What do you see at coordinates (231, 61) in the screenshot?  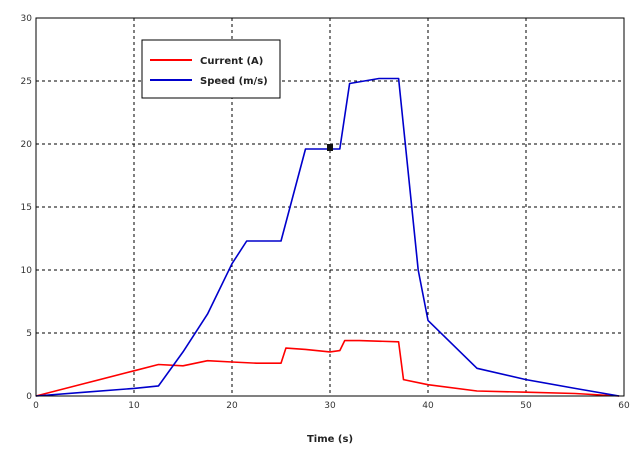 I see `legend-label-current: Current (A)` at bounding box center [231, 61].